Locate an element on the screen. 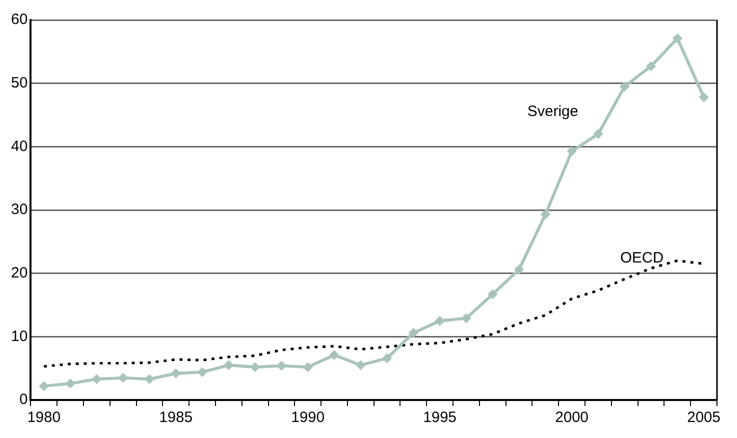 The width and height of the screenshot is (737, 438). x-tick-label: 1985 is located at coordinates (176, 417).